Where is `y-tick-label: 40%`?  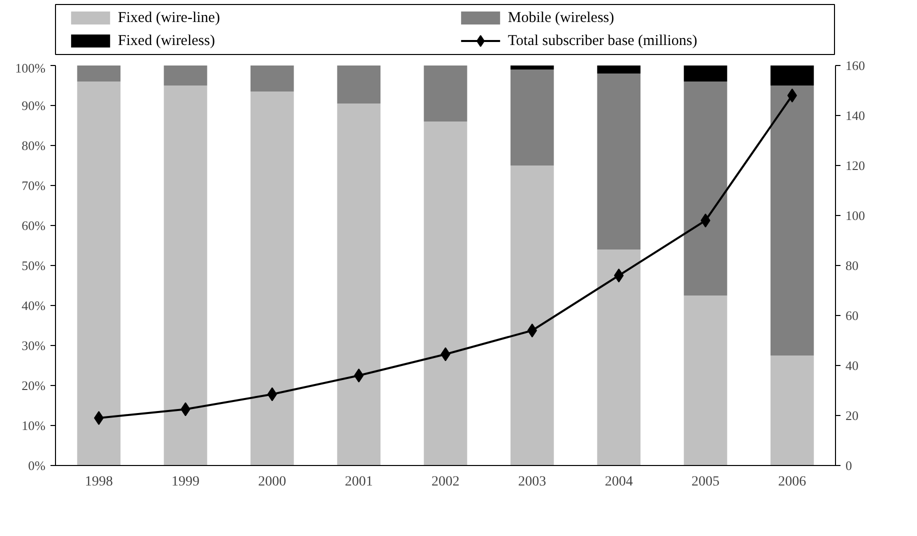 y-tick-label: 40% is located at coordinates (34, 305).